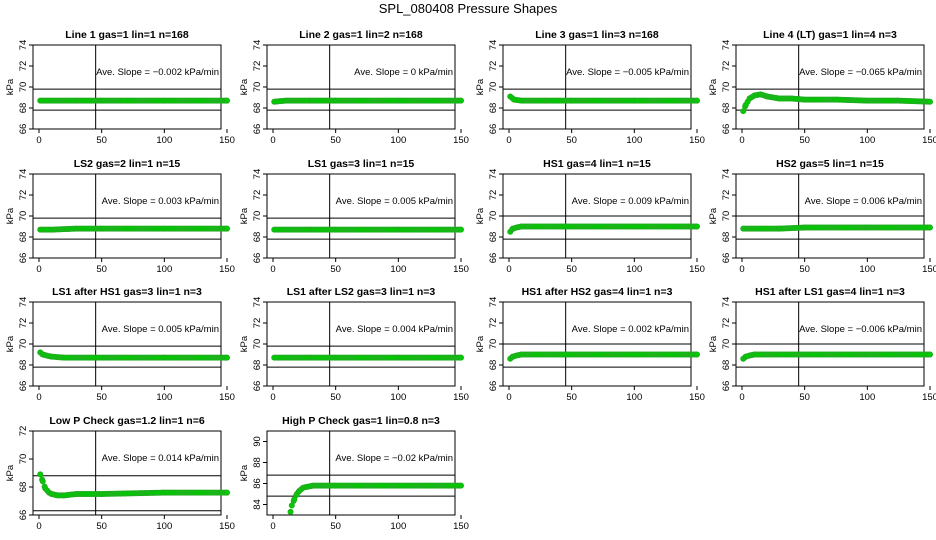  I want to click on slope-annotation: Ave. Slope = 0.014 kPa/min, so click(160, 458).